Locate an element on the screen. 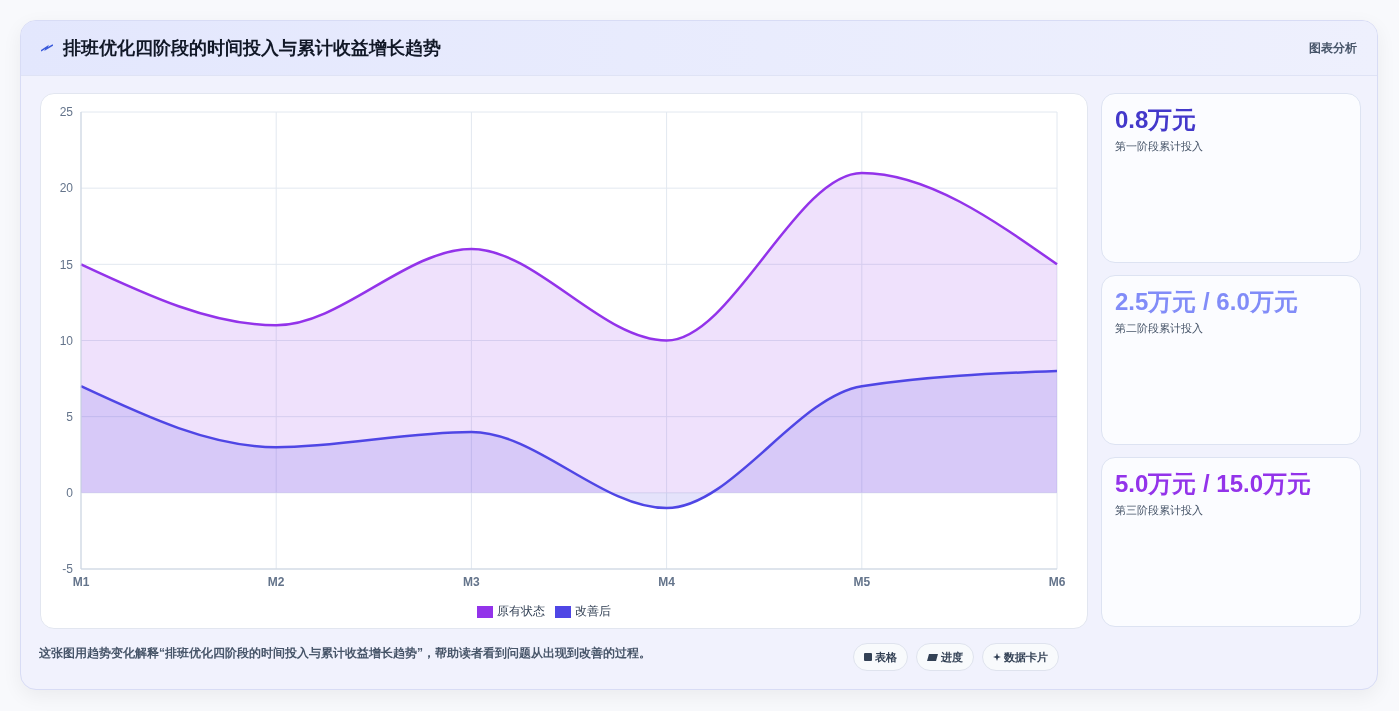 This screenshot has width=1399, height=711. x-tick-label: M4 is located at coordinates (667, 581).